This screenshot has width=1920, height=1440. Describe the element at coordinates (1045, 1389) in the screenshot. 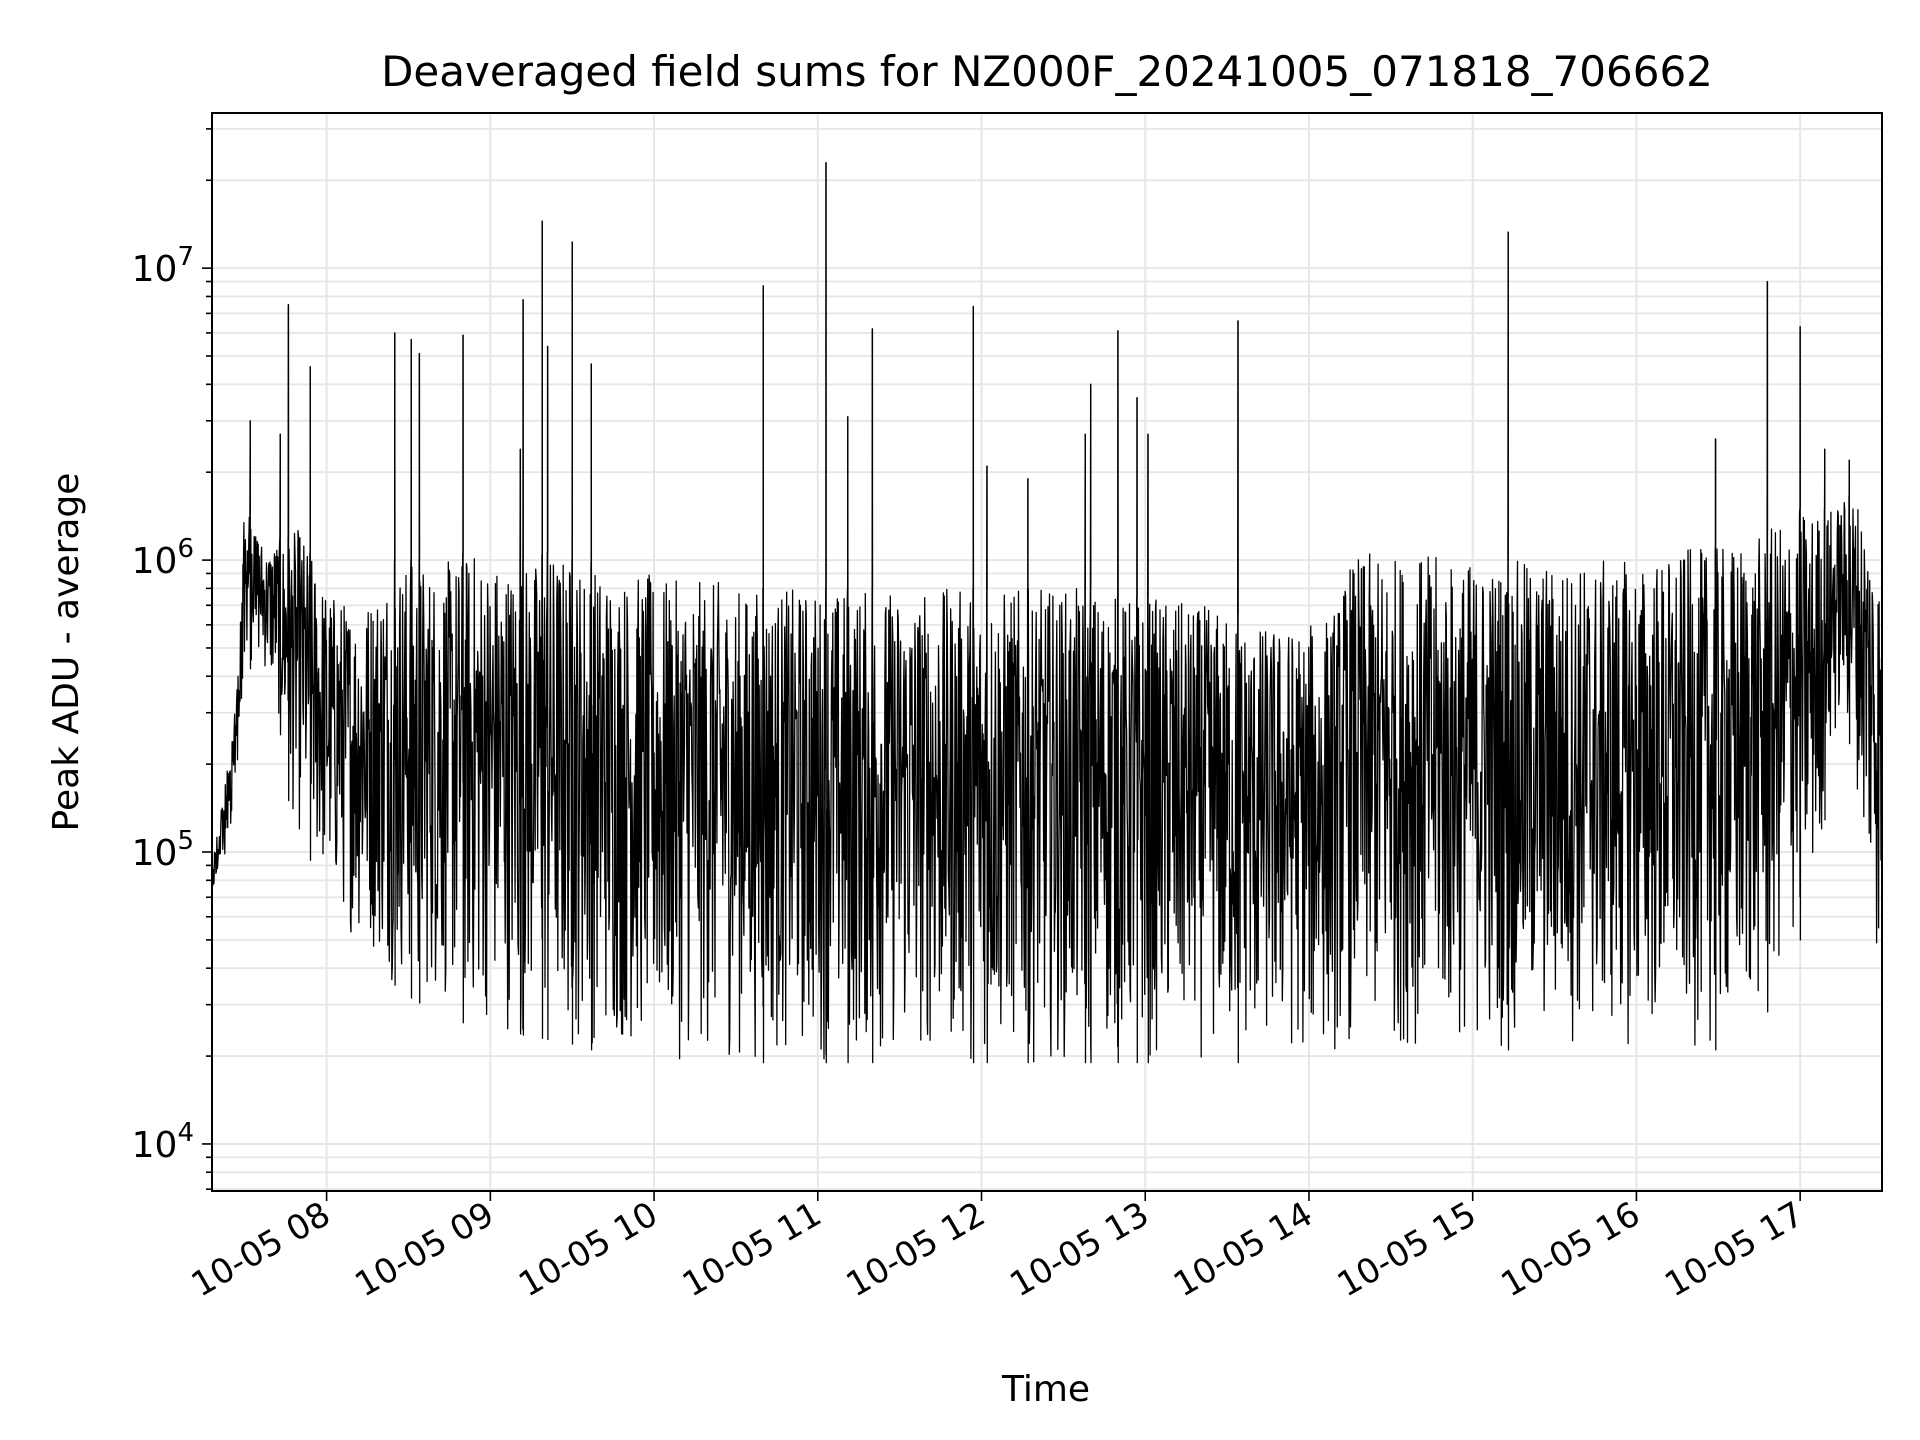

I see `x-axis-label: Time` at that location.